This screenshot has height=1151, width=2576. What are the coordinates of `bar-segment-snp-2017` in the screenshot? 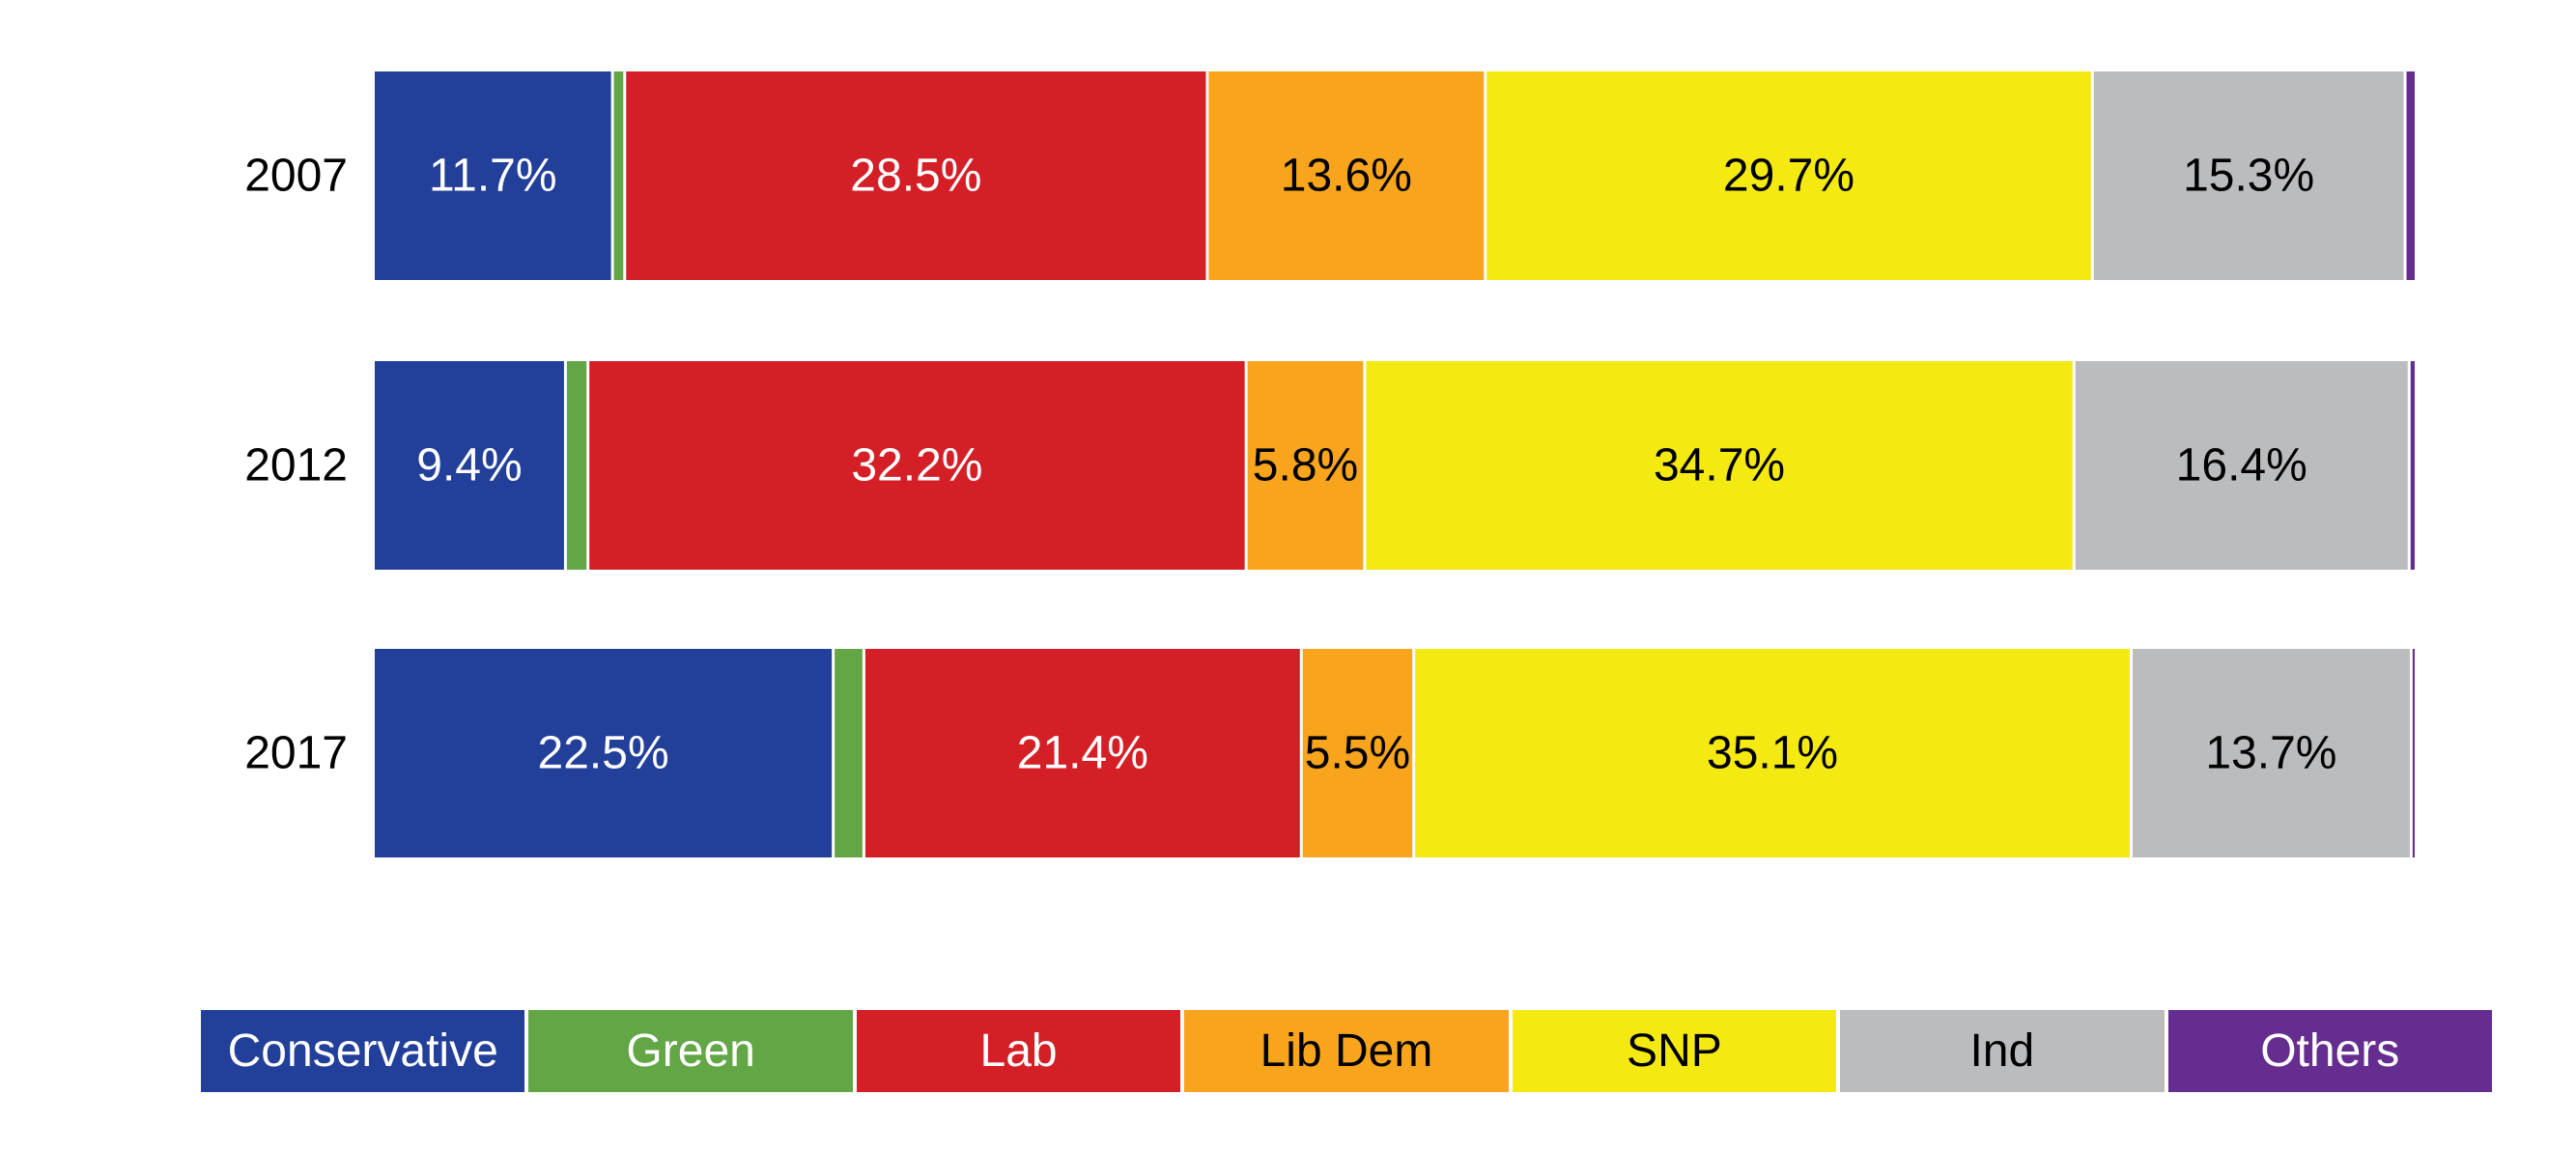 It's located at (1772, 753).